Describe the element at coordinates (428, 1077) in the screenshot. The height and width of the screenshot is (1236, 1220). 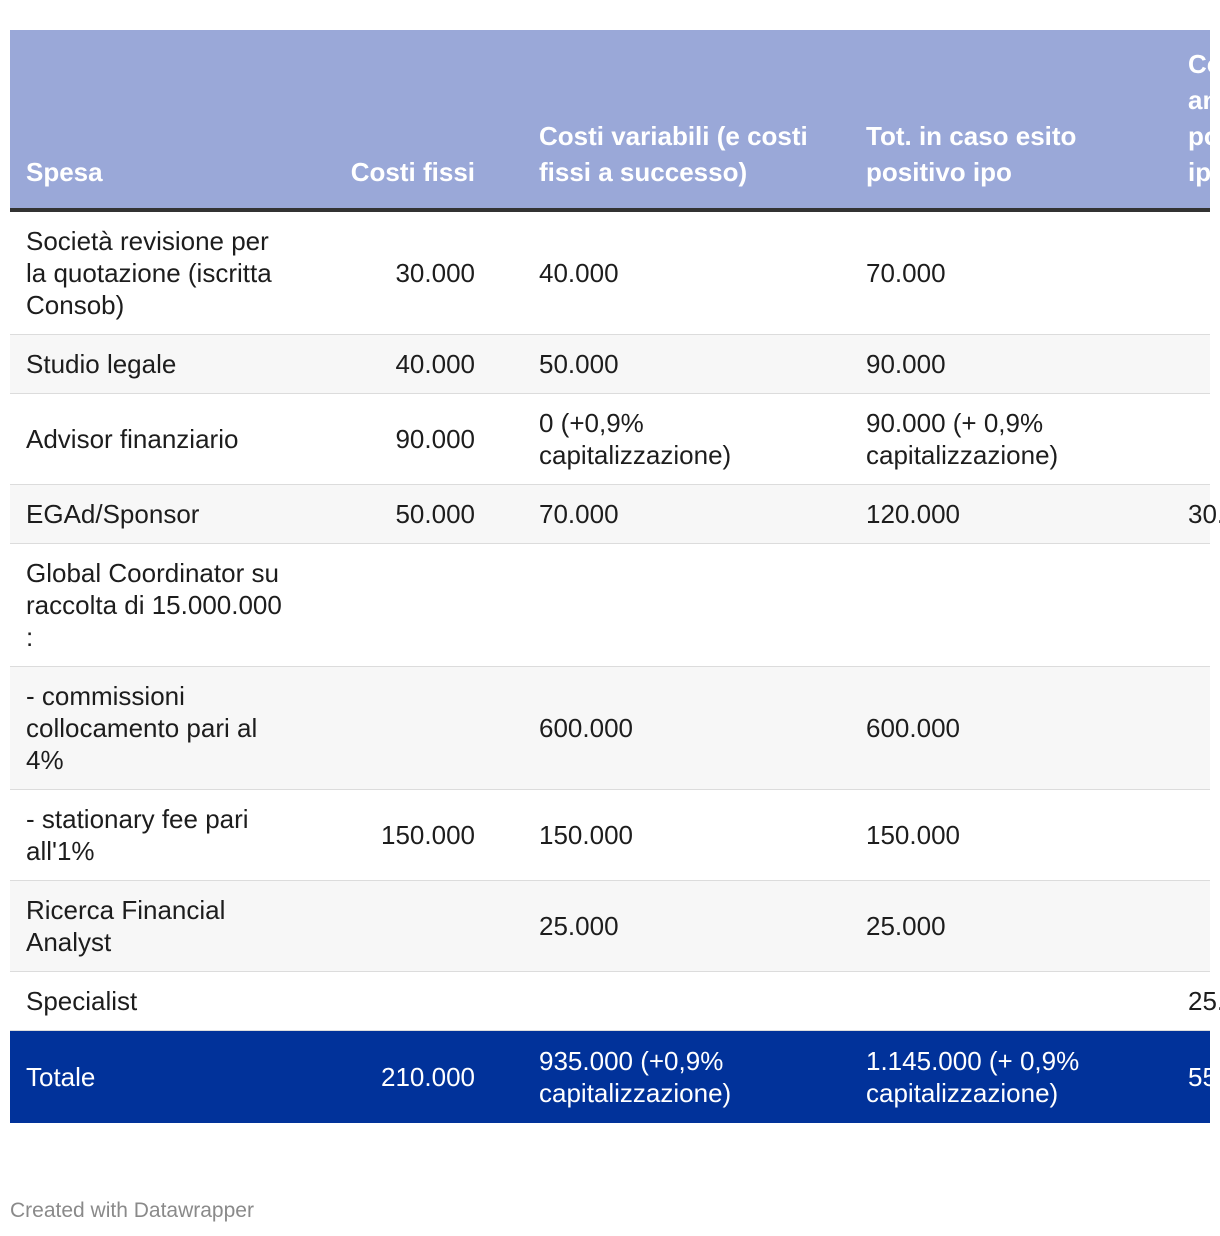
I see `total-cell: 210.000` at that location.